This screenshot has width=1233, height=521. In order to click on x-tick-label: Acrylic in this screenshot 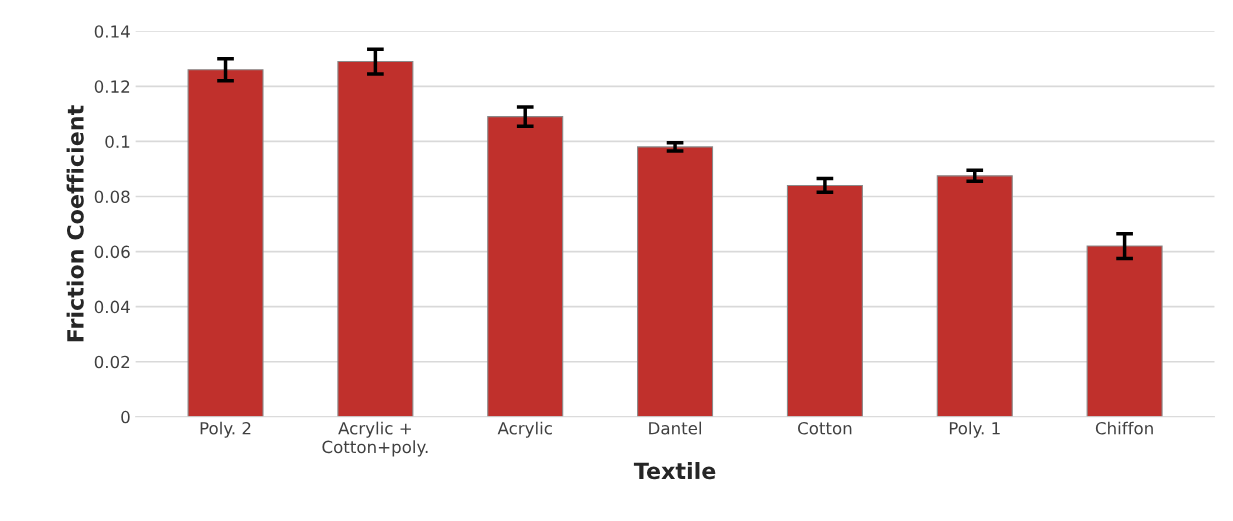, I will do `click(524, 429)`.